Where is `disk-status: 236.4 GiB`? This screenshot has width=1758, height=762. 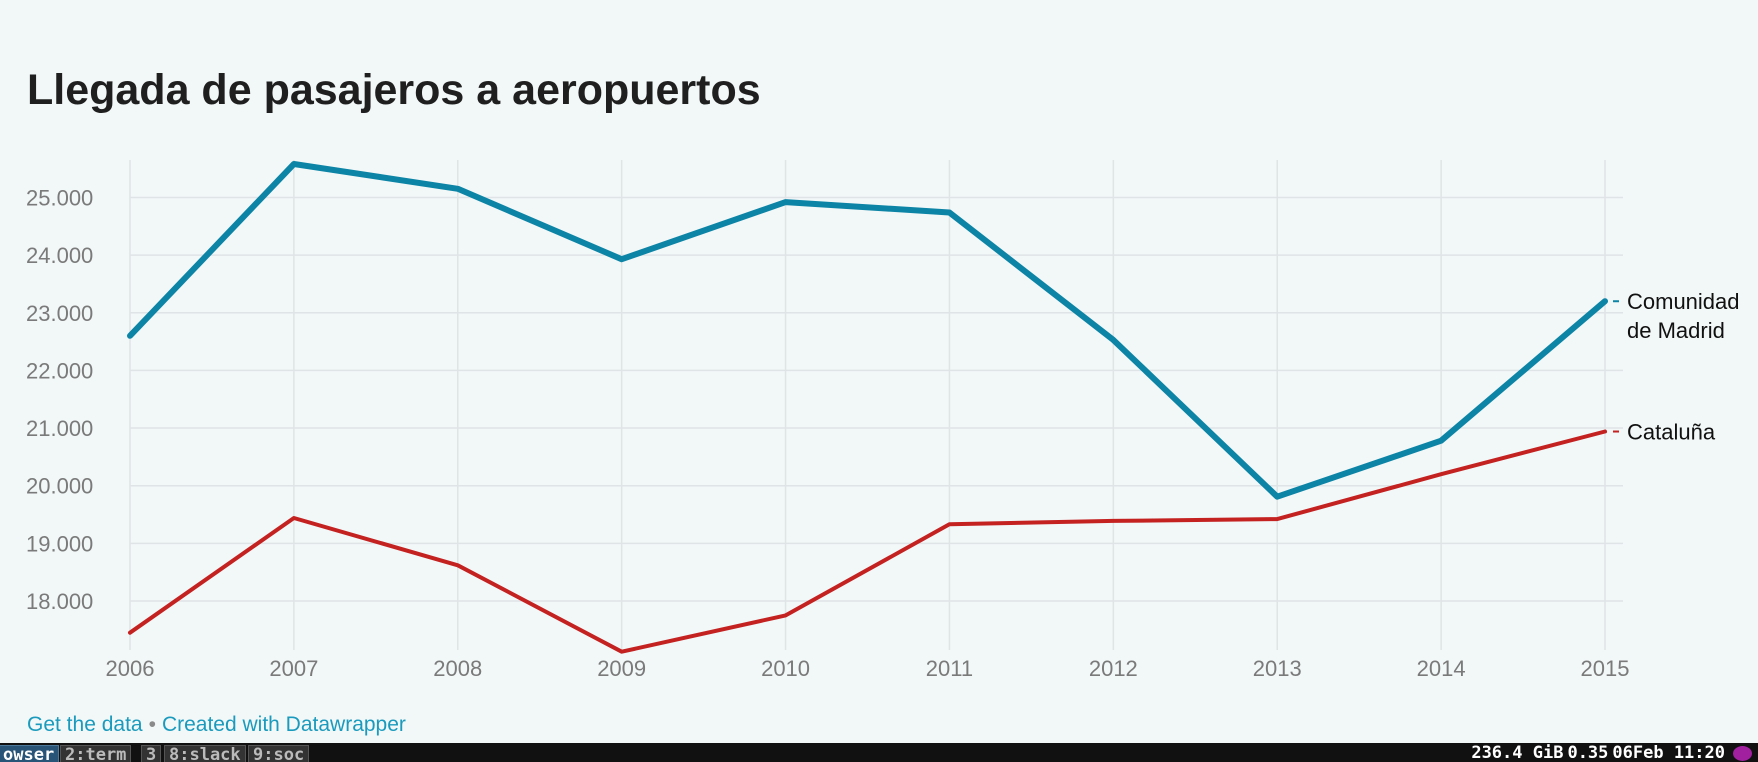 disk-status: 236.4 GiB is located at coordinates (1517, 752).